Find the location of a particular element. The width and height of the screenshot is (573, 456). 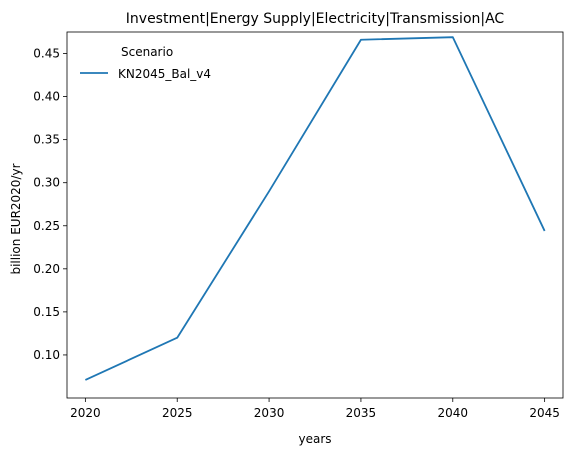

x-tick-label: 2030 is located at coordinates (269, 413).